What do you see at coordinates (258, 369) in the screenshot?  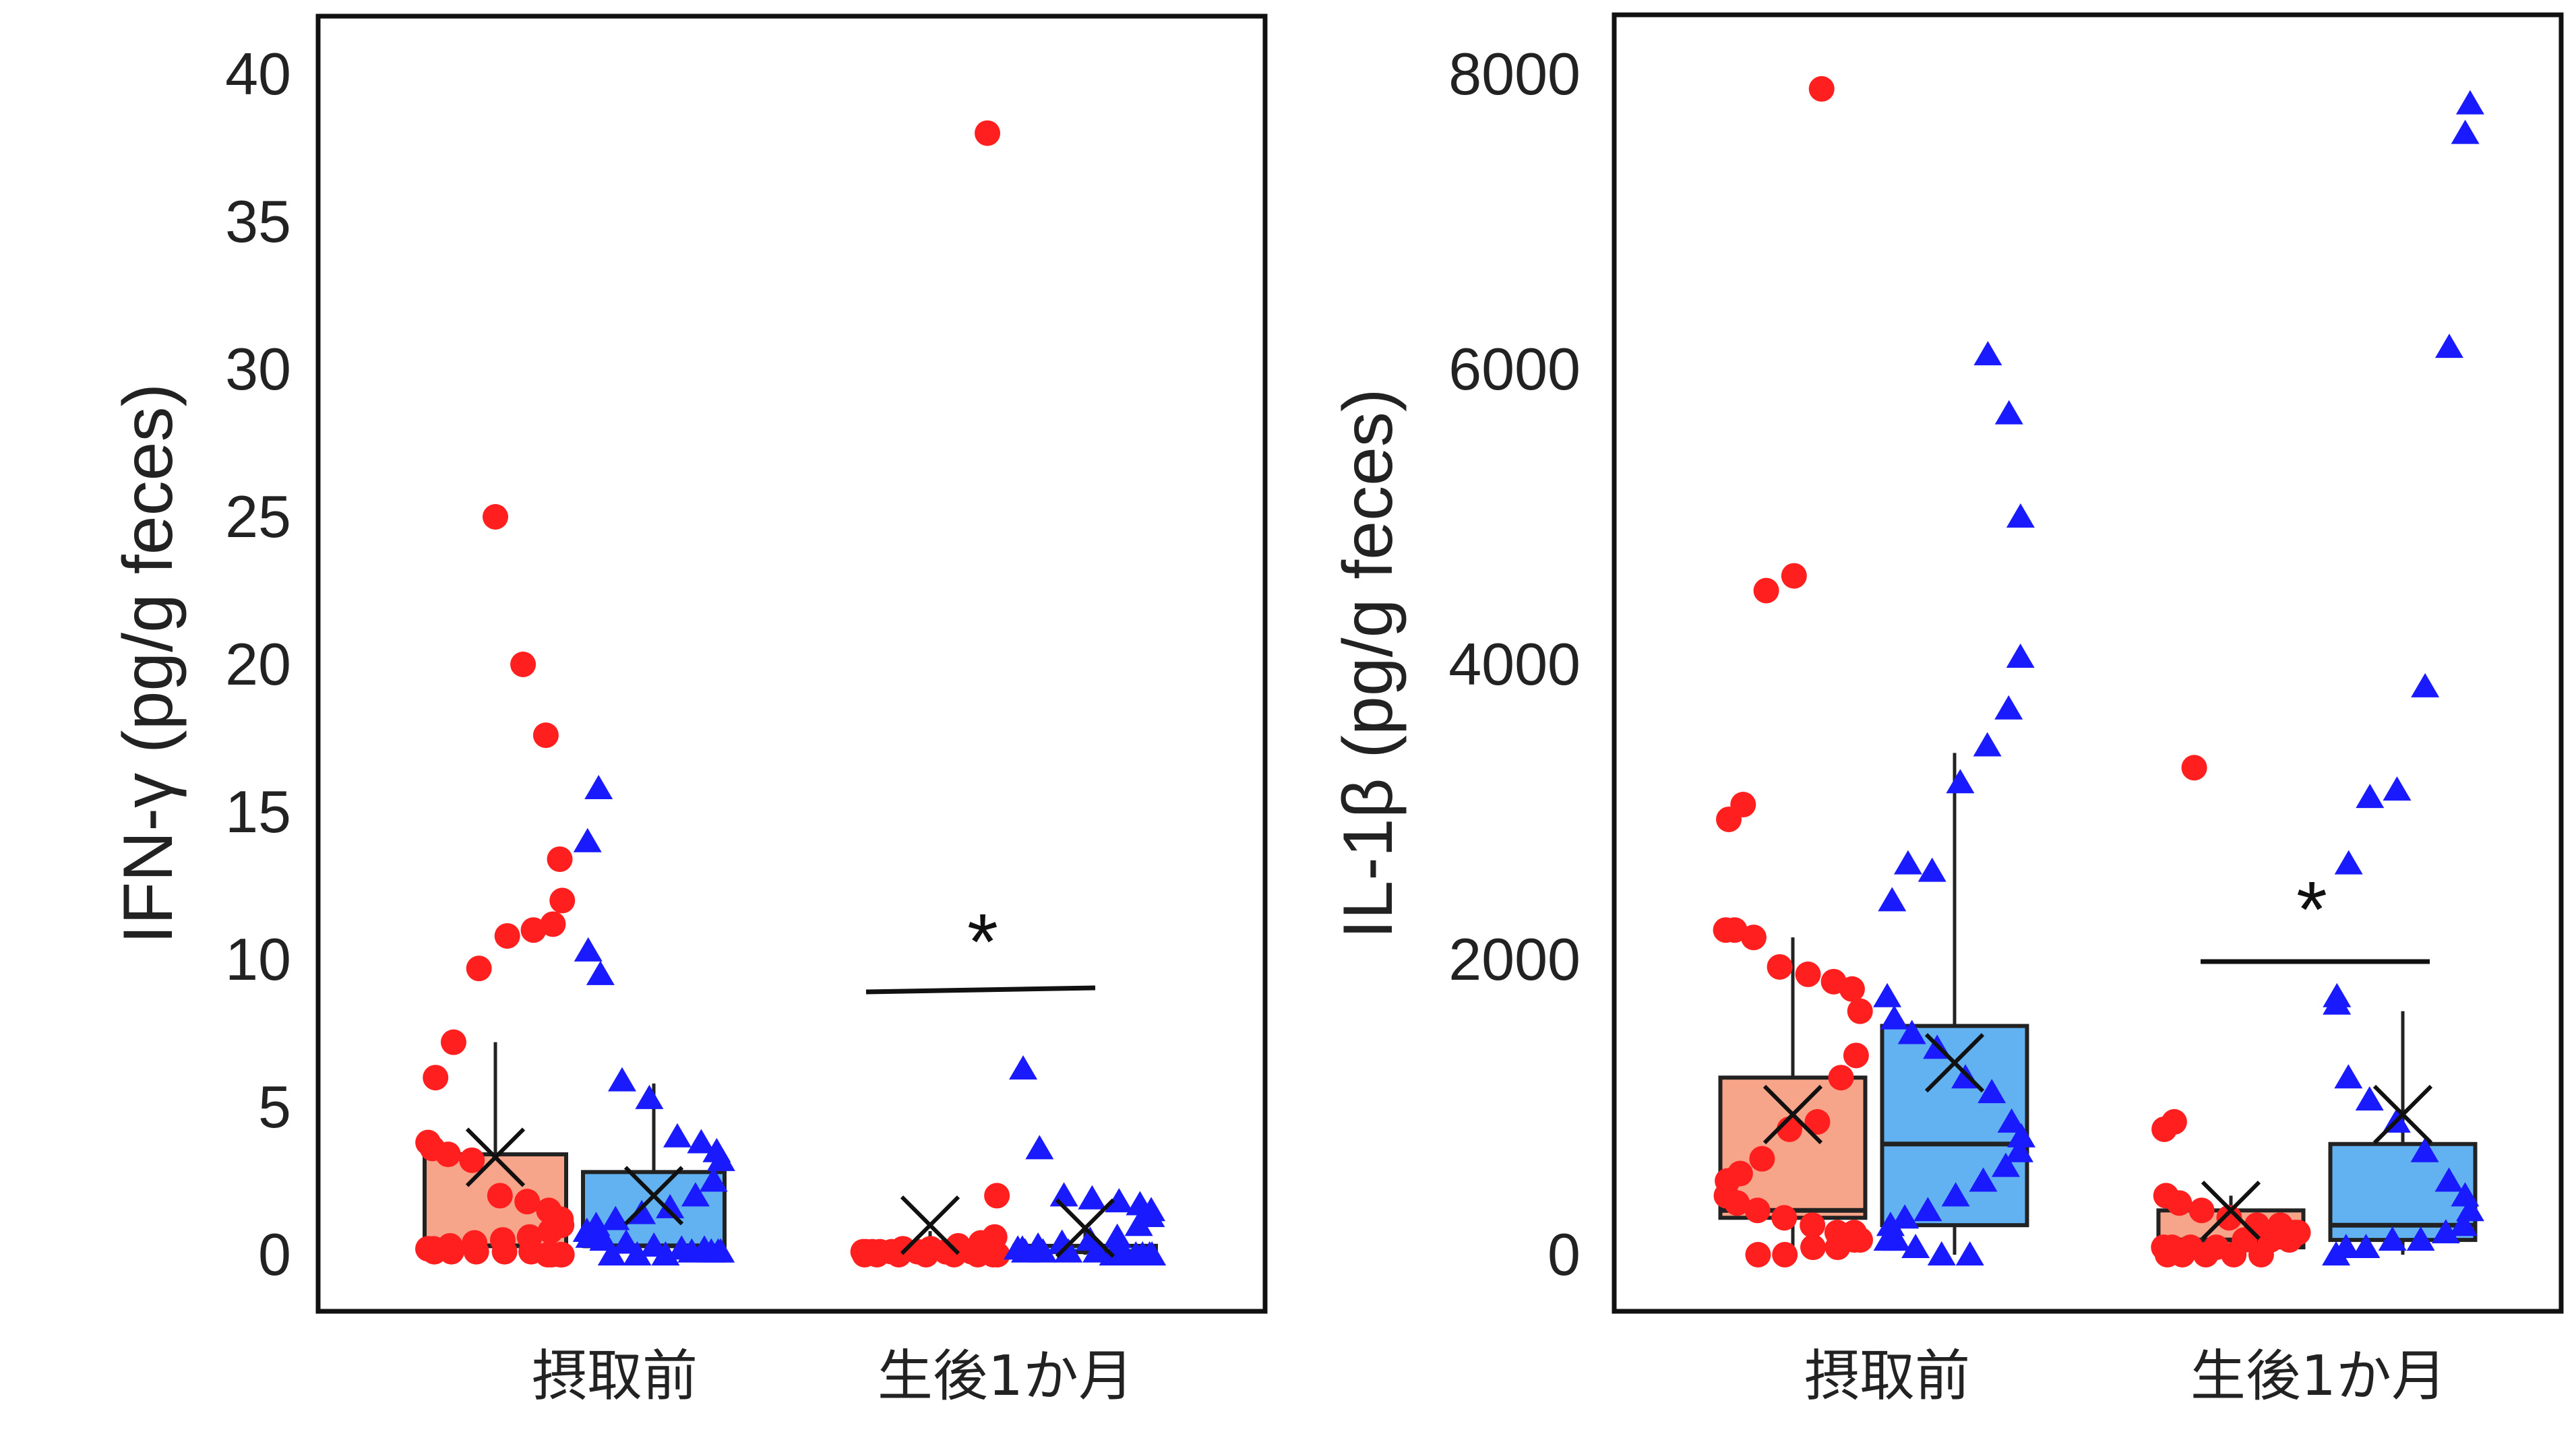 I see `y-tick-label: 30` at bounding box center [258, 369].